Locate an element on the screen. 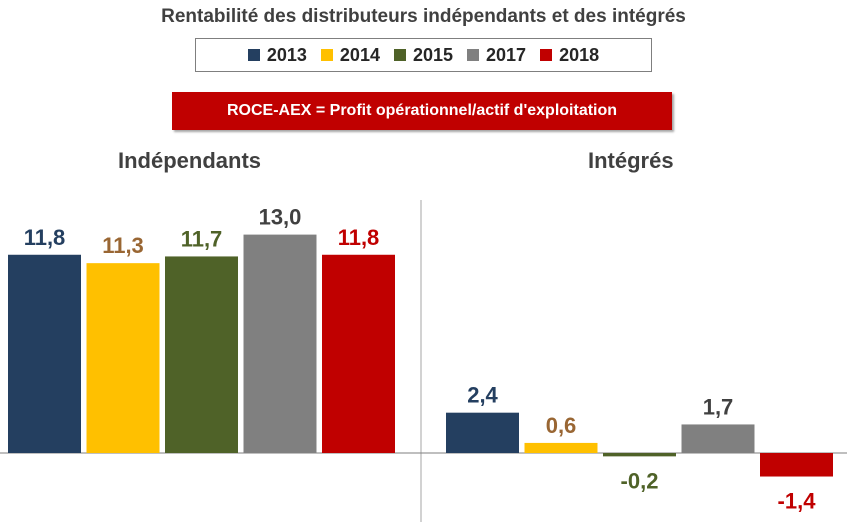 The image size is (847, 522). value-label-indpendants-2013: 11,8 is located at coordinates (45, 237).